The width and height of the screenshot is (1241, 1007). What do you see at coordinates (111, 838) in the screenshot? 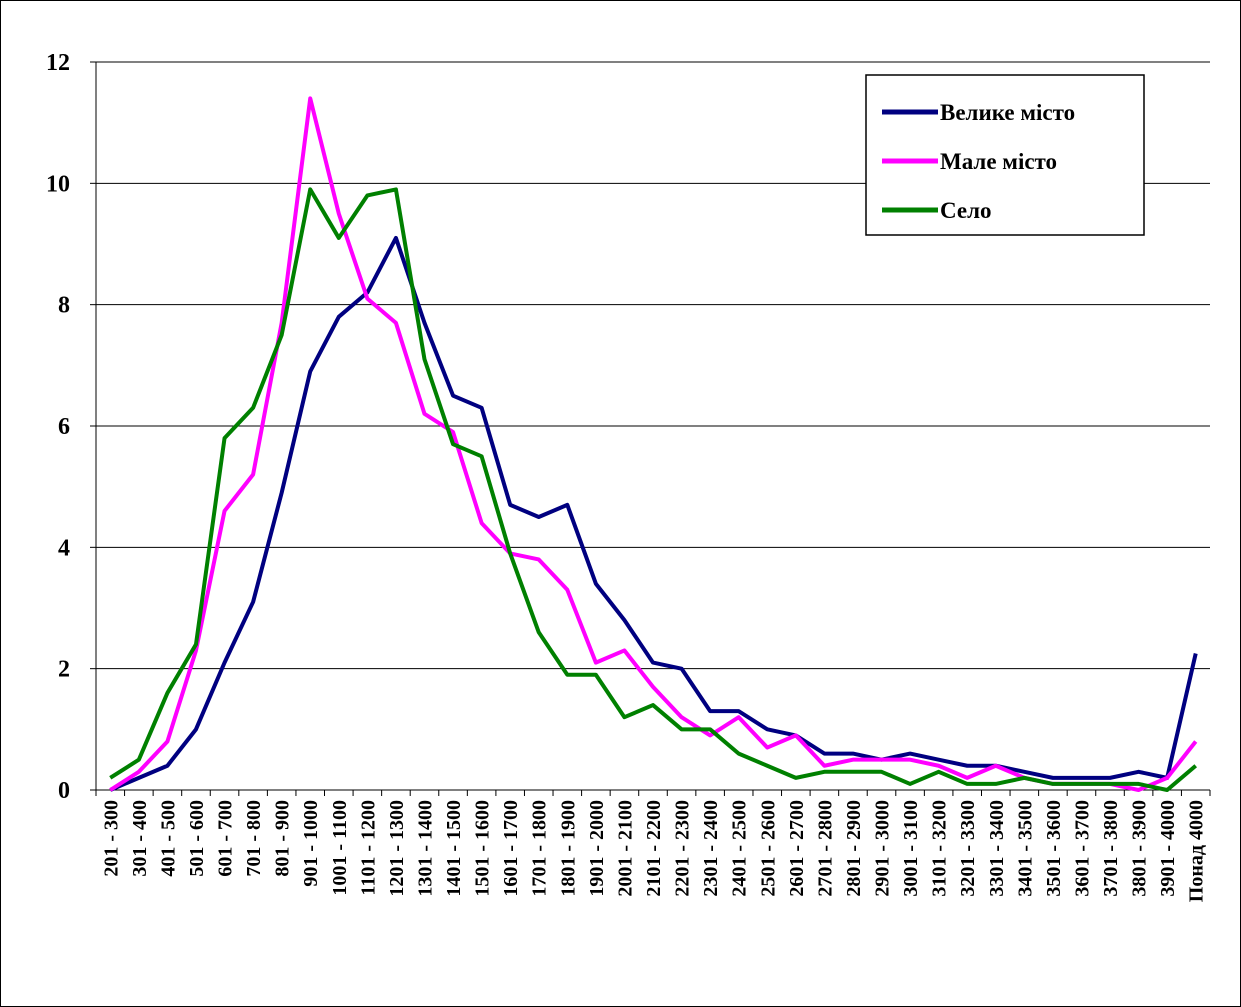
I see `x-tick-label: 201 - 300` at bounding box center [111, 838].